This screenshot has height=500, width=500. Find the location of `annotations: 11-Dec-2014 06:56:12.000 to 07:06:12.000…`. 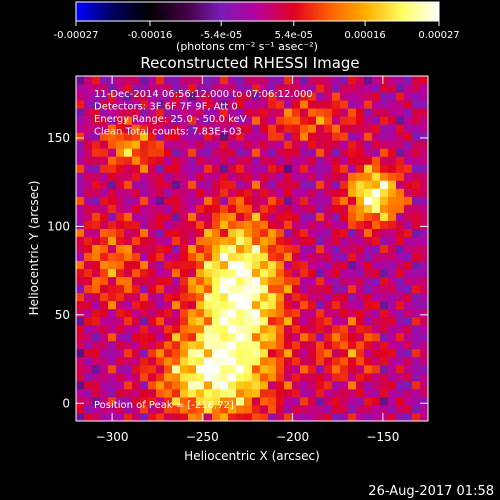

annotations: 11-Dec-2014 06:56:12.000 to 07:06:12.000… is located at coordinates (203, 113).